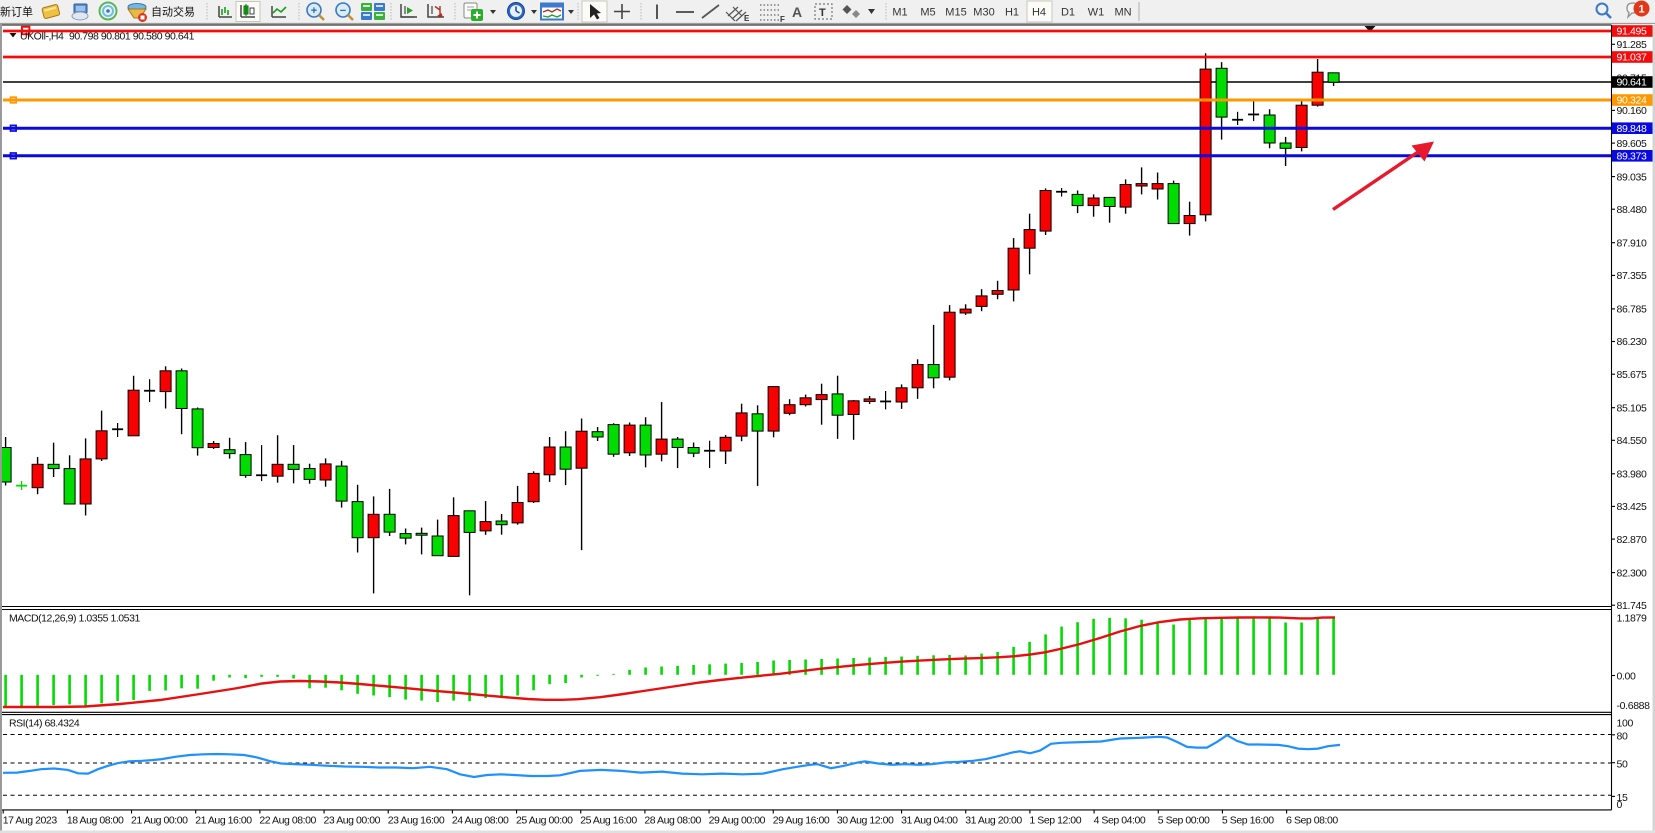 Image resolution: width=1655 pixels, height=833 pixels. Describe the element at coordinates (865, 821) in the screenshot. I see `svg-text: 30 Aug 12:00` at that location.